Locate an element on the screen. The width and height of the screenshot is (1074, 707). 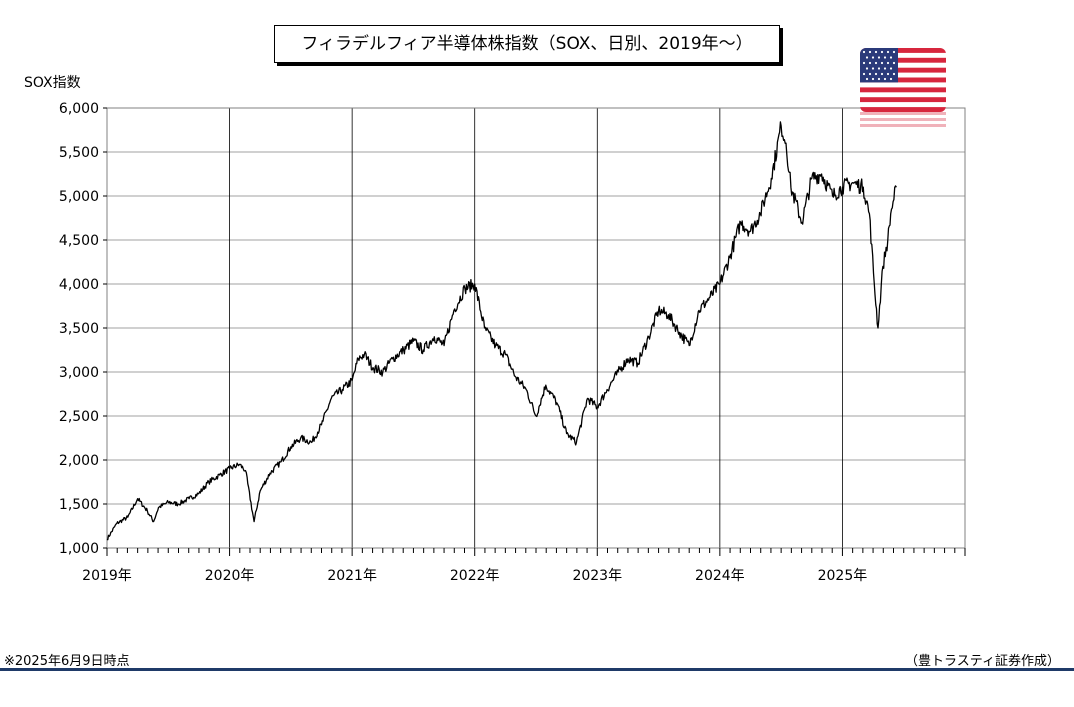
y-tick-label: 2,000 is located at coordinates (79, 461).